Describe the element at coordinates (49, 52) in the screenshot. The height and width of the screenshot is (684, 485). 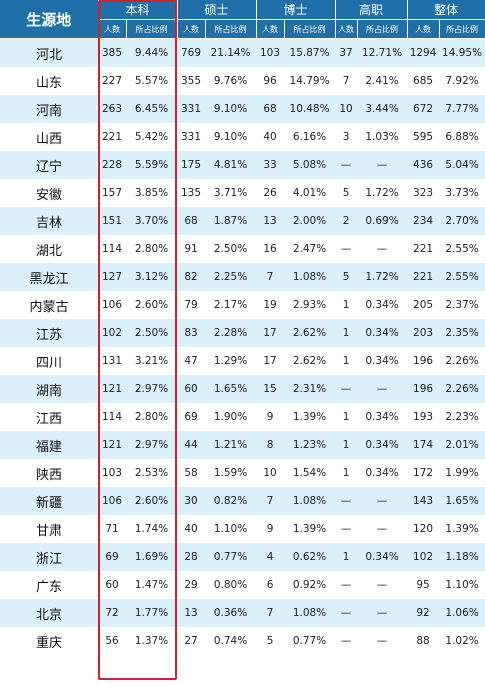
I see `province-cell: 河北` at that location.